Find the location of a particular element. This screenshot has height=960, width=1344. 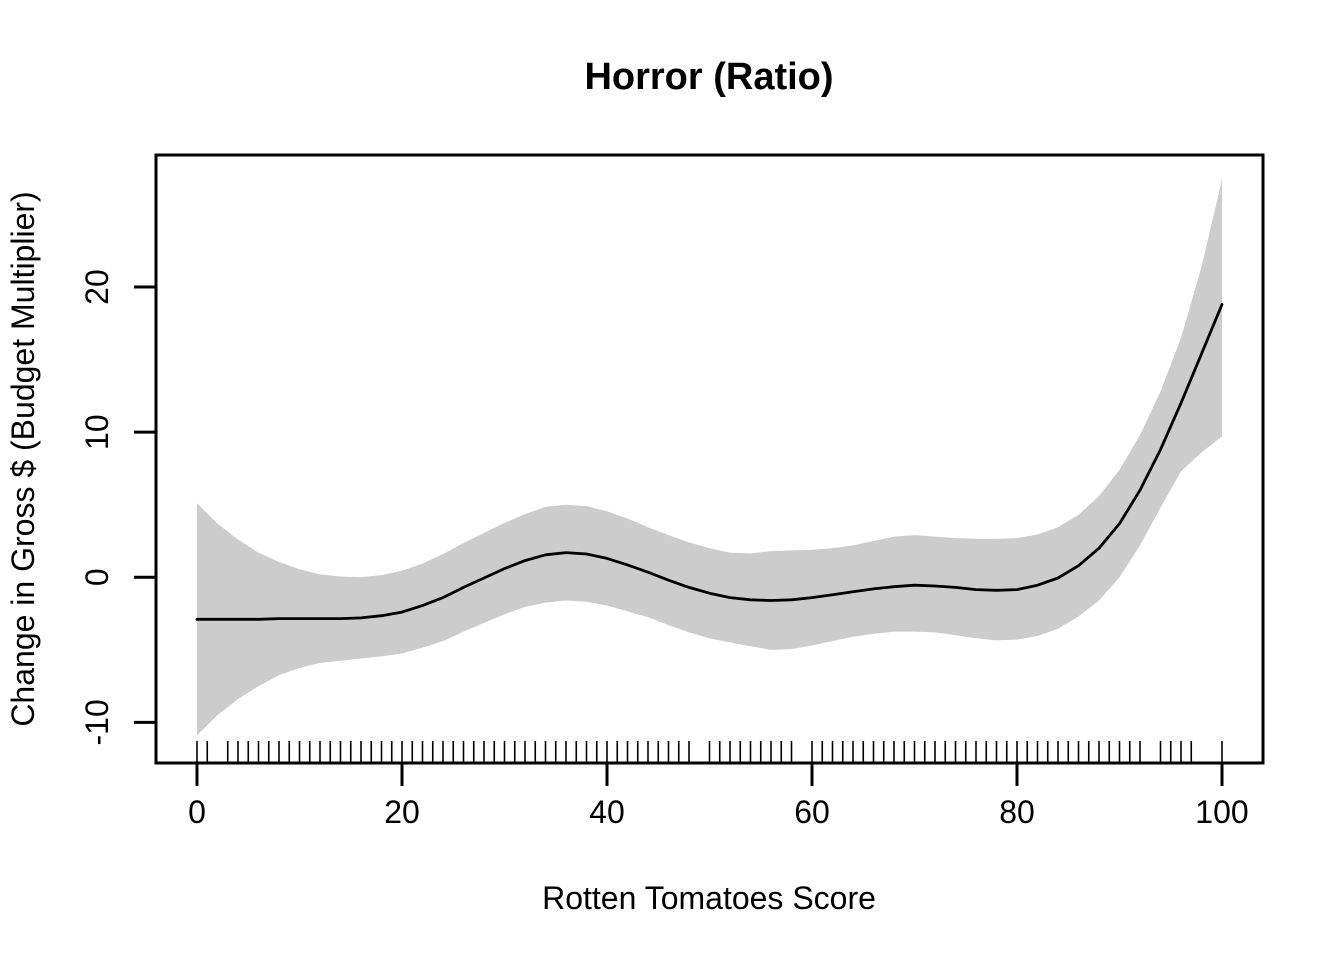

x-tick-label: 80 is located at coordinates (1017, 812).